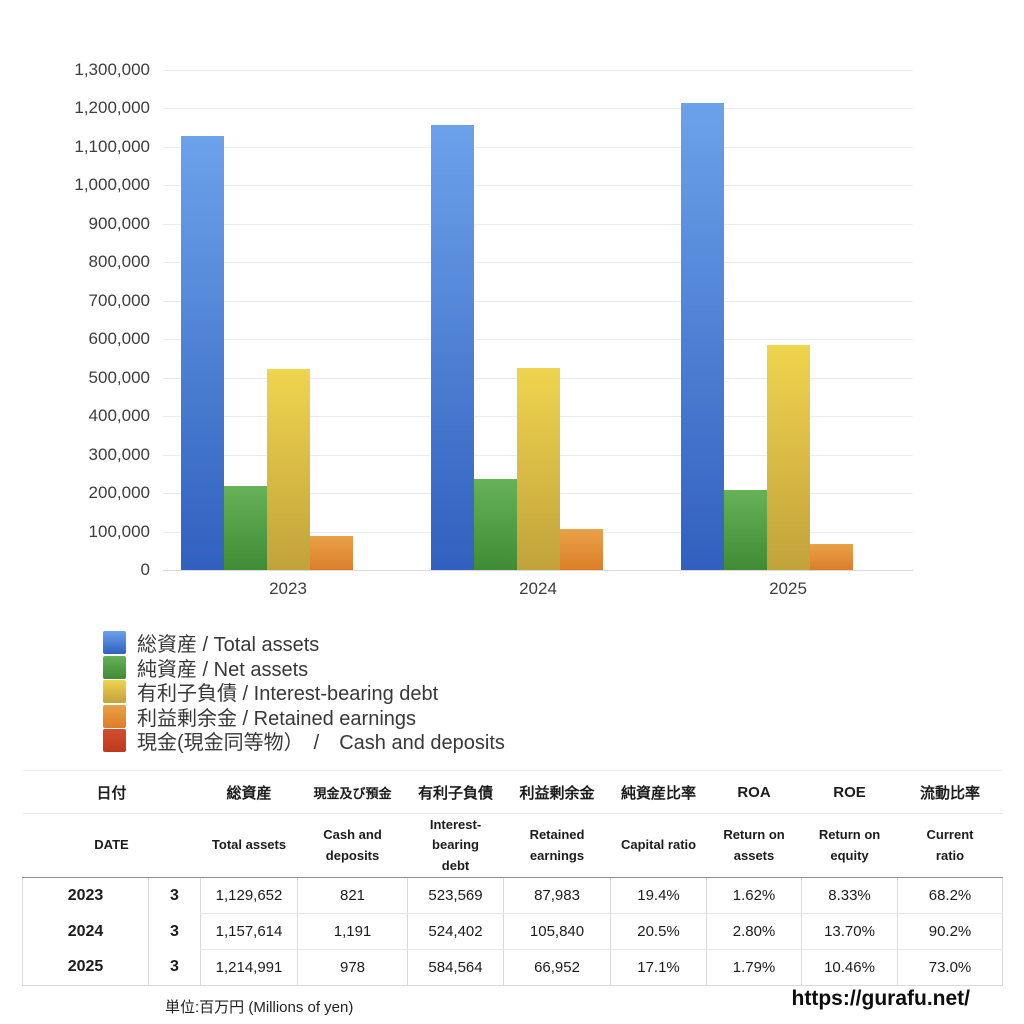 Image resolution: width=1024 pixels, height=1024 pixels. What do you see at coordinates (112, 69) in the screenshot?
I see `y-tick-label-1300000: 1,300,000` at bounding box center [112, 69].